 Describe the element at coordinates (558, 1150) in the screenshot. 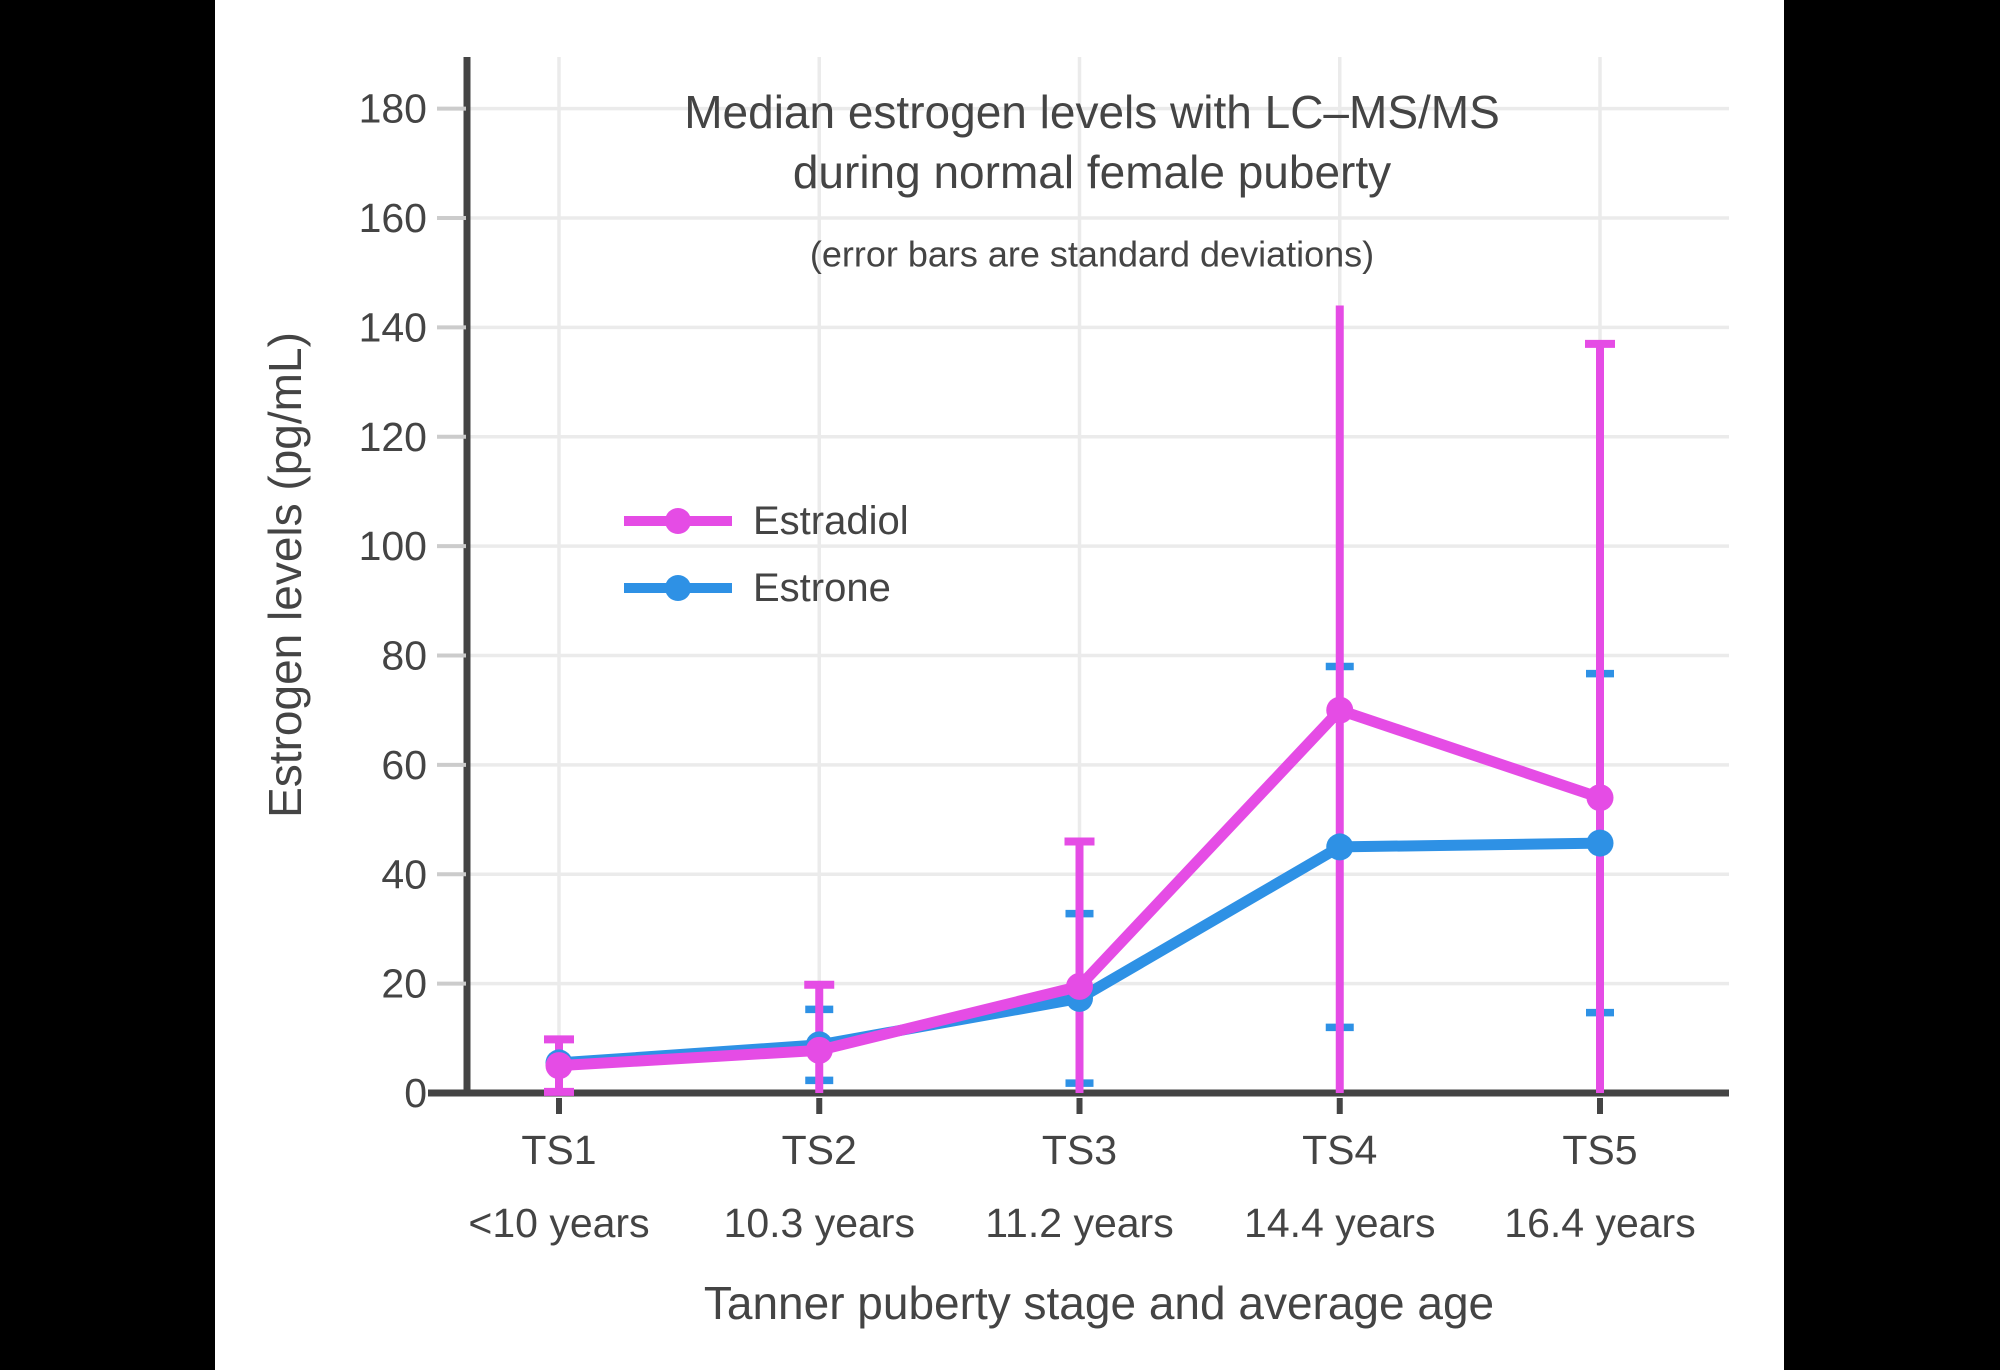

I see `x-tick-label-TS1: TS1` at that location.